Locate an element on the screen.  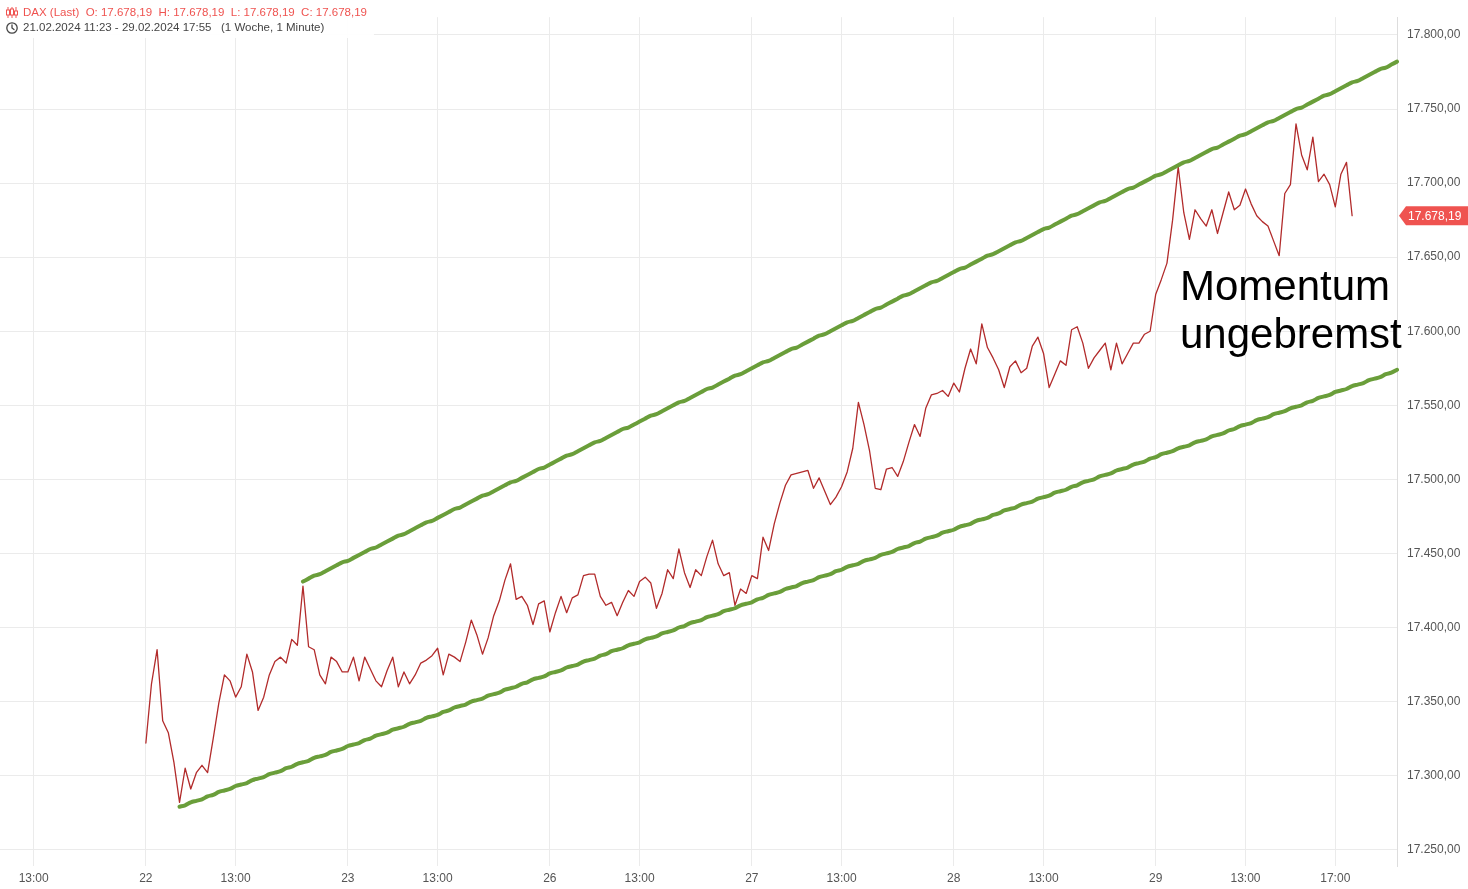
y-tick-label: 17.750,00 is located at coordinates (1434, 108).